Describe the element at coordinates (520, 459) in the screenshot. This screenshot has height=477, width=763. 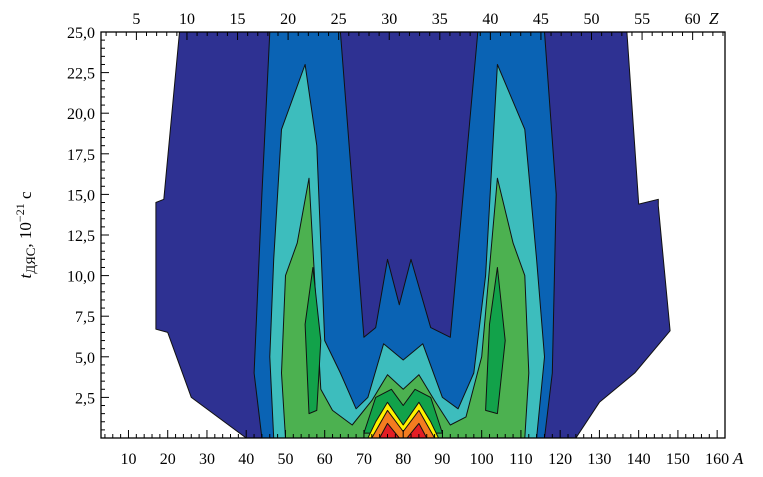
I see `x-tick-label: 110` at that location.